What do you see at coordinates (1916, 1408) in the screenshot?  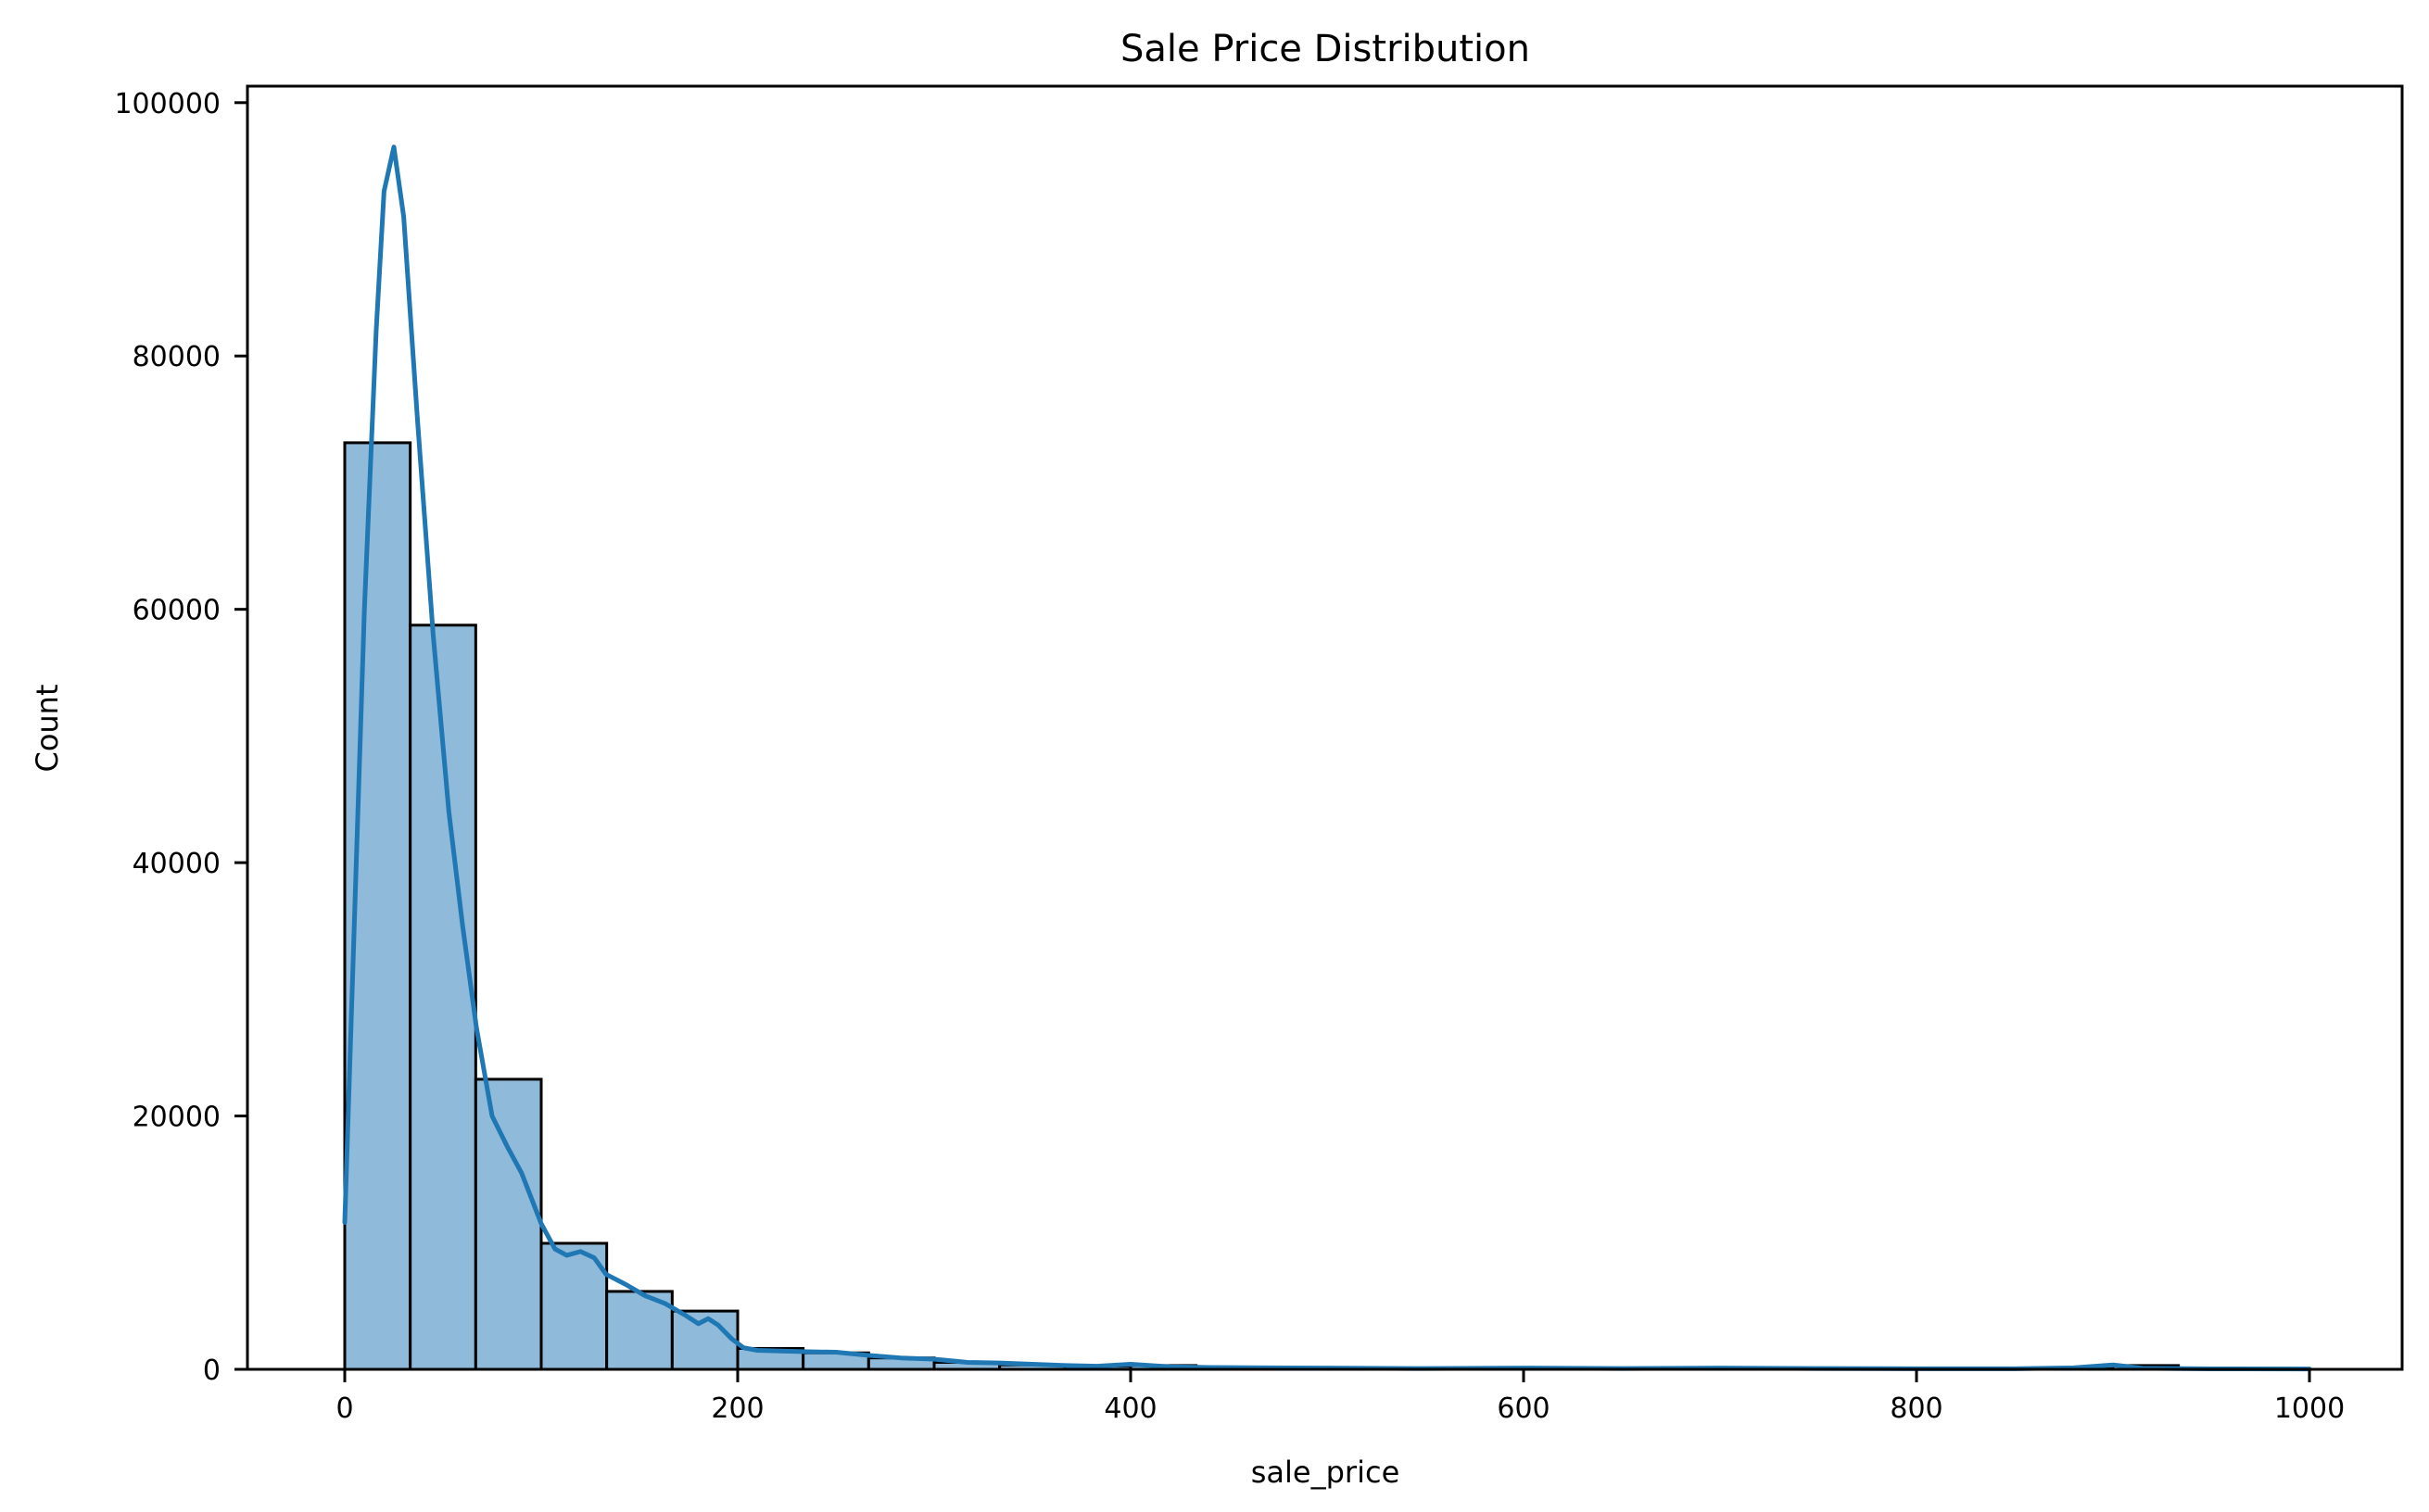 I see `x-tick-label: 800` at bounding box center [1916, 1408].